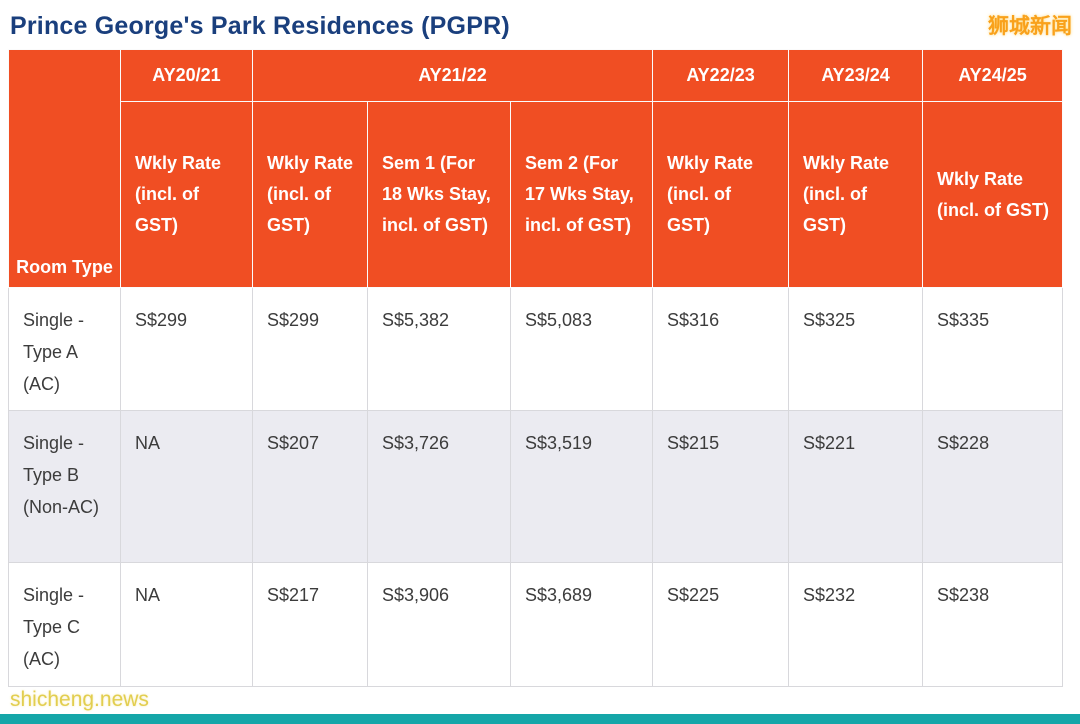 Image resolution: width=1080 pixels, height=724 pixels. I want to click on year-header-ay2223: AY22/23, so click(721, 75).